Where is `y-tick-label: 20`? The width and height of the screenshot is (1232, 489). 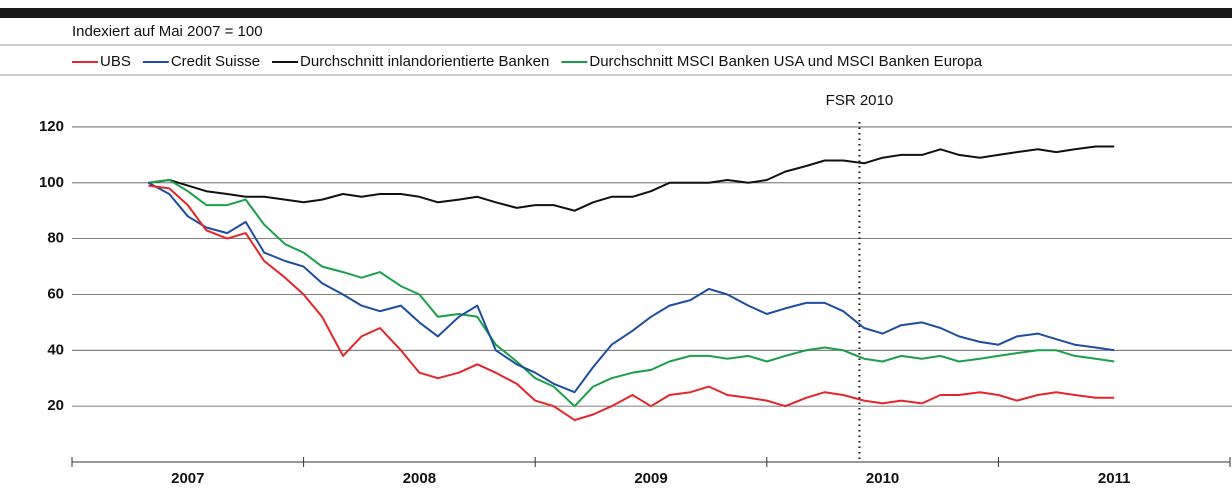 y-tick-label: 20 is located at coordinates (55, 405).